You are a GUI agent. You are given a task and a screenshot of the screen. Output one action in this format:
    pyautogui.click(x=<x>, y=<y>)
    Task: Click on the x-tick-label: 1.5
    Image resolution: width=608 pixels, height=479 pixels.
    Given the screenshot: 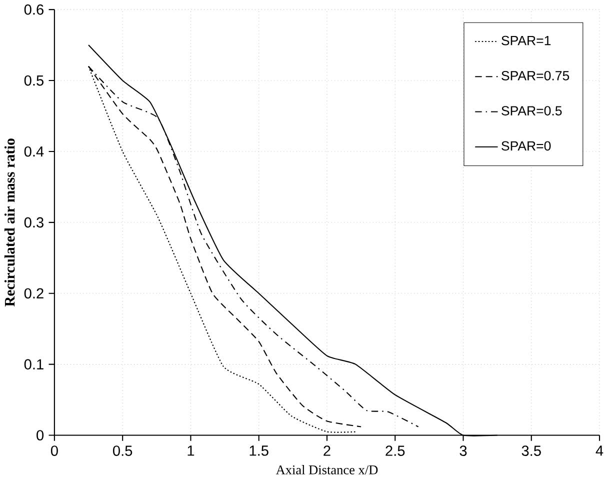 What is the action you would take?
    pyautogui.click(x=259, y=451)
    